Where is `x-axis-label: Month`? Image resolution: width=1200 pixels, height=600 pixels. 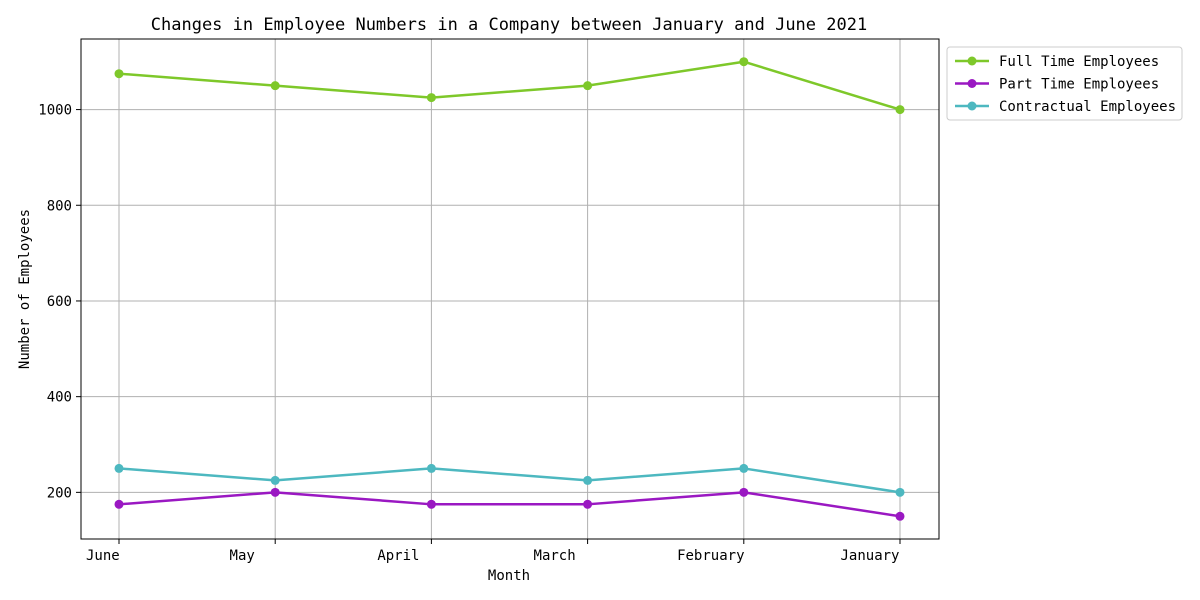
x-axis-label: Month is located at coordinates (509, 576).